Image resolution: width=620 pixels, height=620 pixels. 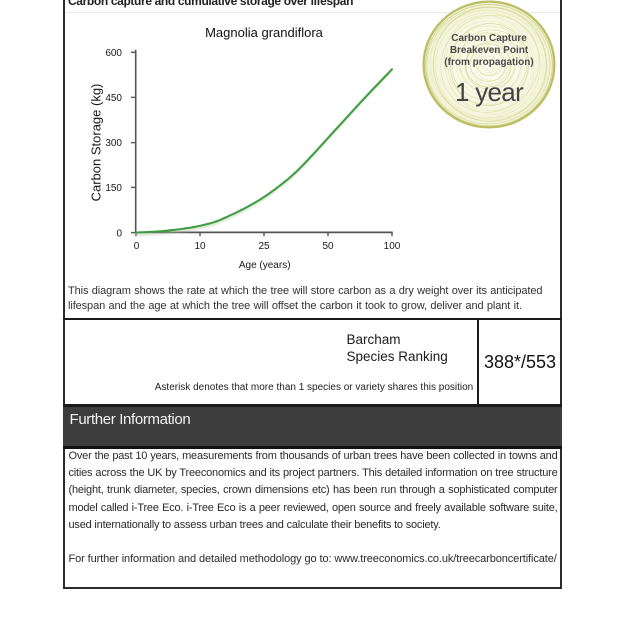 I want to click on svg-text: 100, so click(x=392, y=246).